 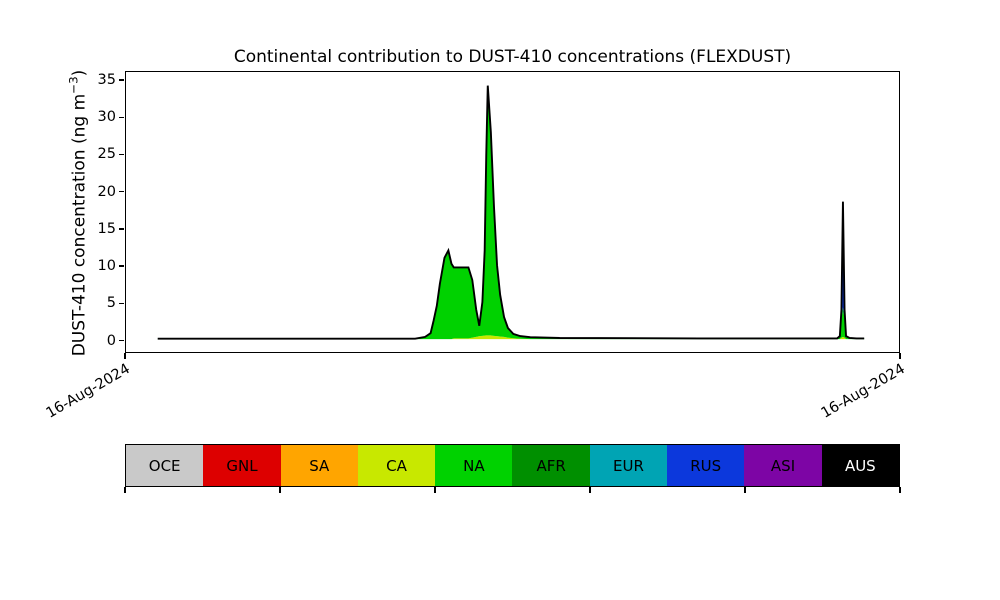 I want to click on legend-label-afr: AFR, so click(x=551, y=465).